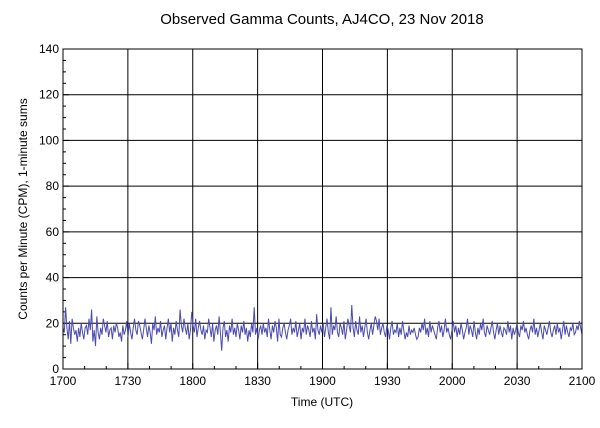 The width and height of the screenshot is (600, 428). Describe the element at coordinates (257, 381) in the screenshot. I see `x-tick-label: 1830` at that location.